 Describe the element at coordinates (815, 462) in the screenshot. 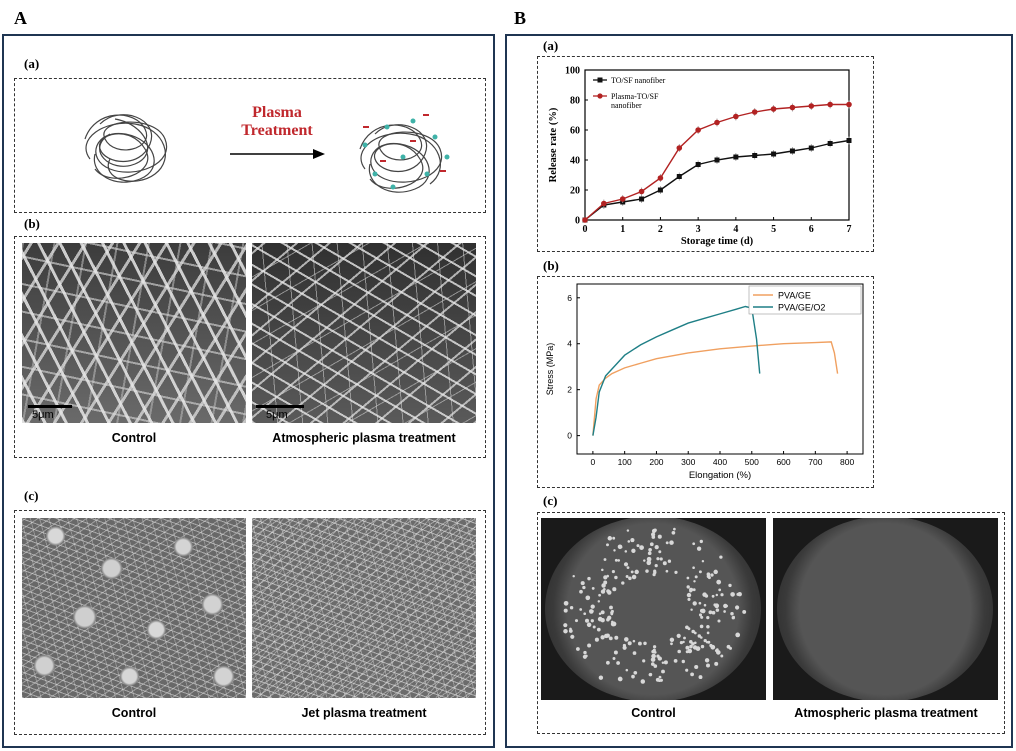

I see `x-tick-label: 700` at that location.